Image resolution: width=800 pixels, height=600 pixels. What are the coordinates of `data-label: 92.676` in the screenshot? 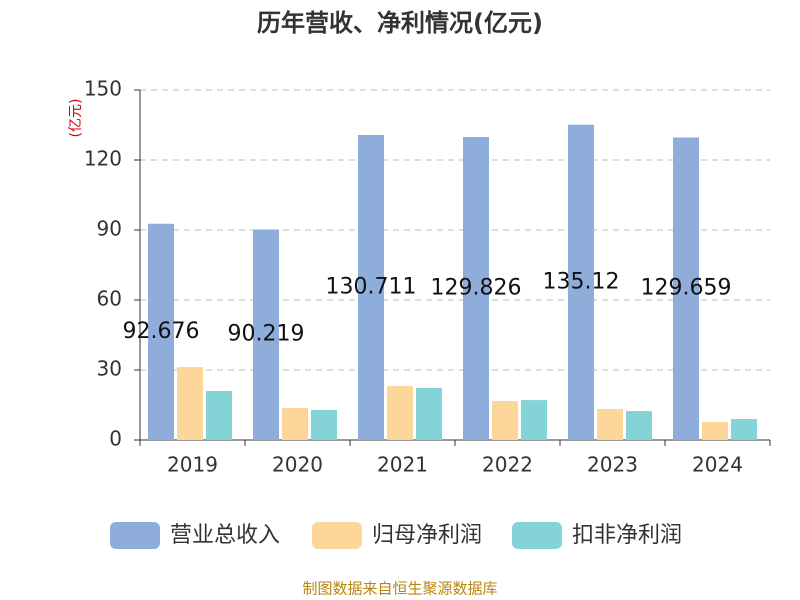 It's located at (161, 331).